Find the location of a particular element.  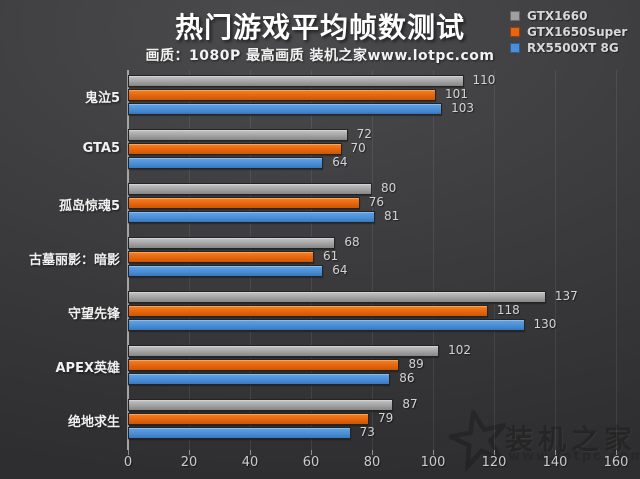

value-label: 89 is located at coordinates (416, 364).